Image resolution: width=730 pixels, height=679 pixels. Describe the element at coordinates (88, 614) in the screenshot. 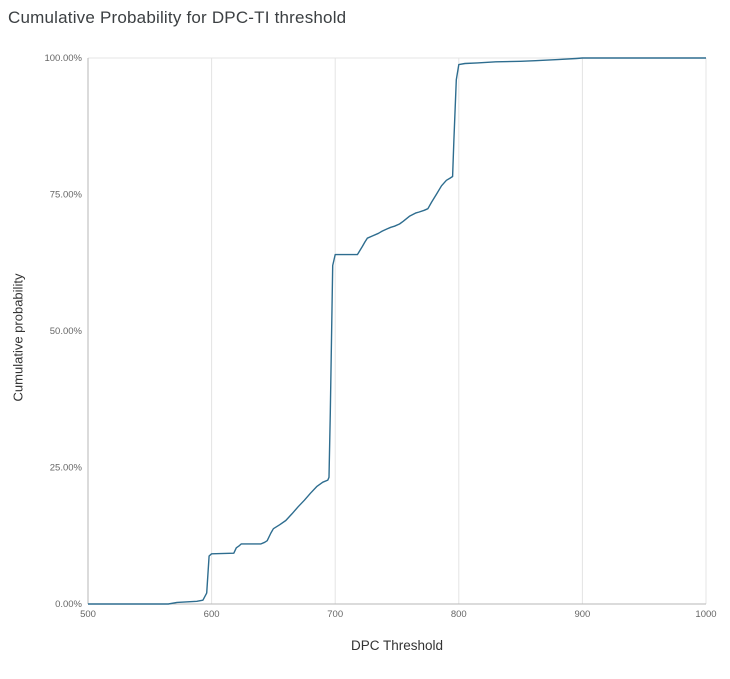

I see `x-tick-label: 500` at that location.